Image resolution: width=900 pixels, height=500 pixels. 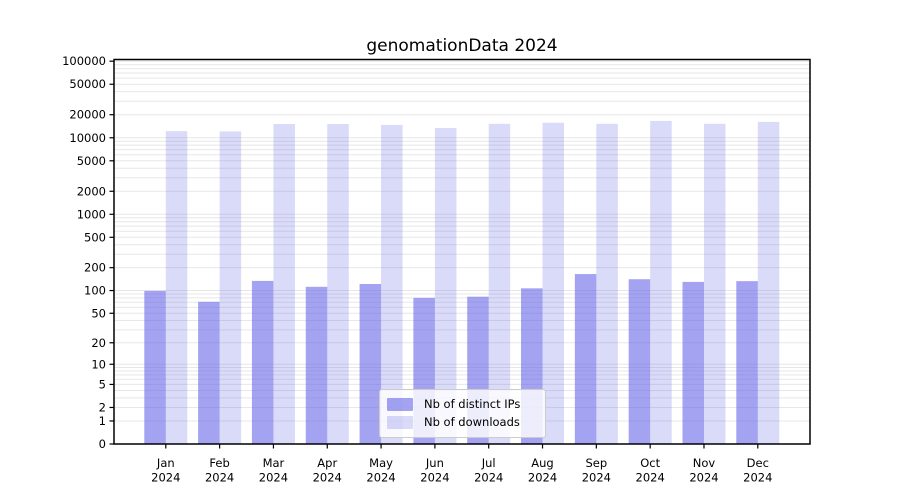 What do you see at coordinates (434, 463) in the screenshot?
I see `x-tick-label-month: Jun` at bounding box center [434, 463].